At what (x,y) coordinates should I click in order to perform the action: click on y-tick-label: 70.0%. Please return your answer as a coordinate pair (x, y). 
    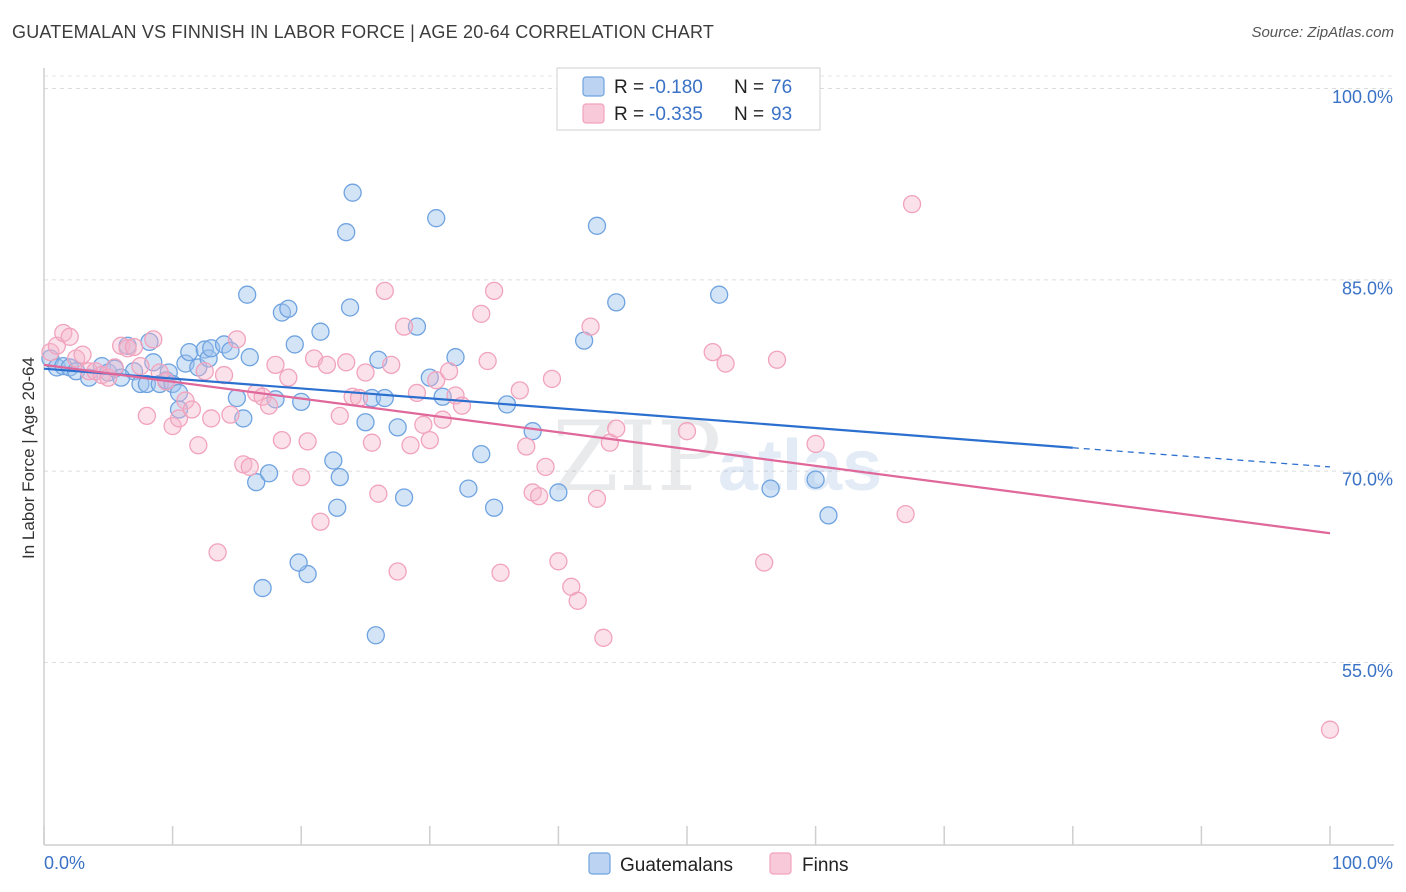
    Looking at the image, I should click on (1367, 480).